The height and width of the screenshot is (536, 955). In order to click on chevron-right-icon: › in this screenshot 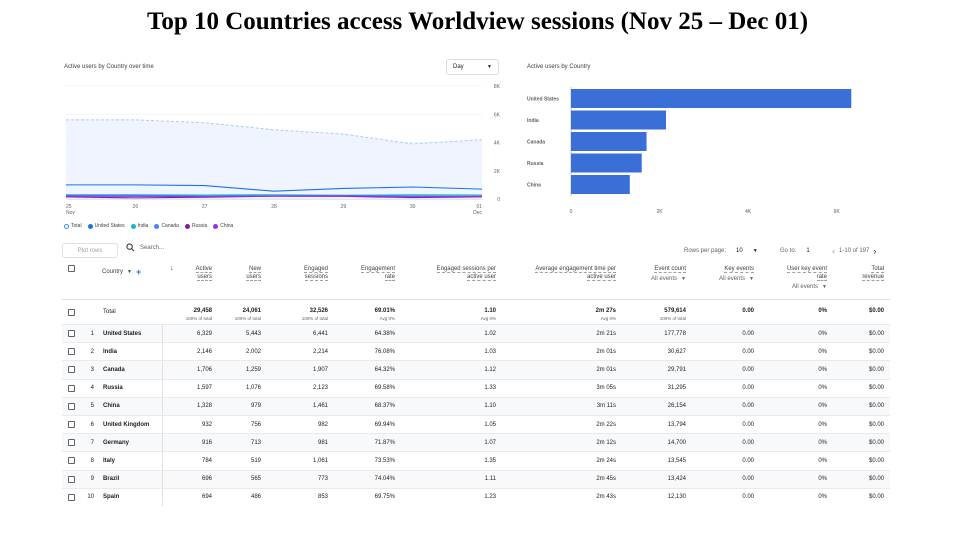, I will do `click(875, 250)`.